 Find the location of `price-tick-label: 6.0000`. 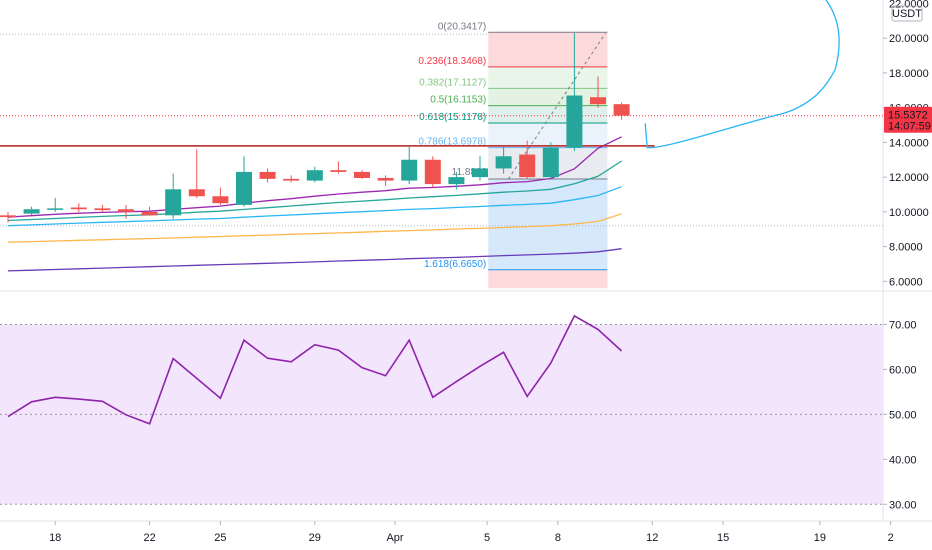

price-tick-label: 6.0000 is located at coordinates (906, 282).